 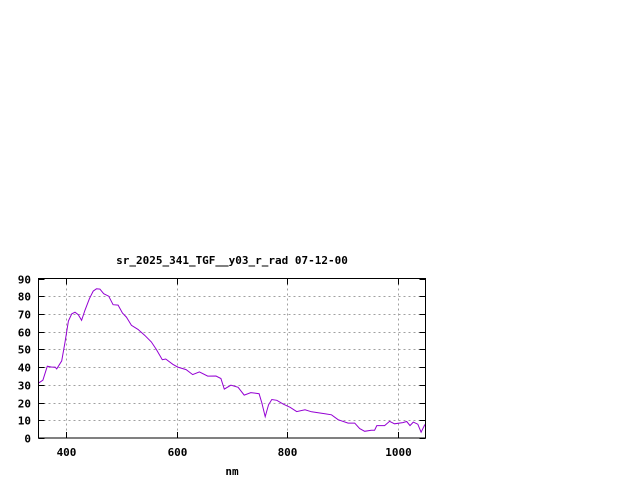 What do you see at coordinates (24, 350) in the screenshot?
I see `y-tick-label: 50` at bounding box center [24, 350].